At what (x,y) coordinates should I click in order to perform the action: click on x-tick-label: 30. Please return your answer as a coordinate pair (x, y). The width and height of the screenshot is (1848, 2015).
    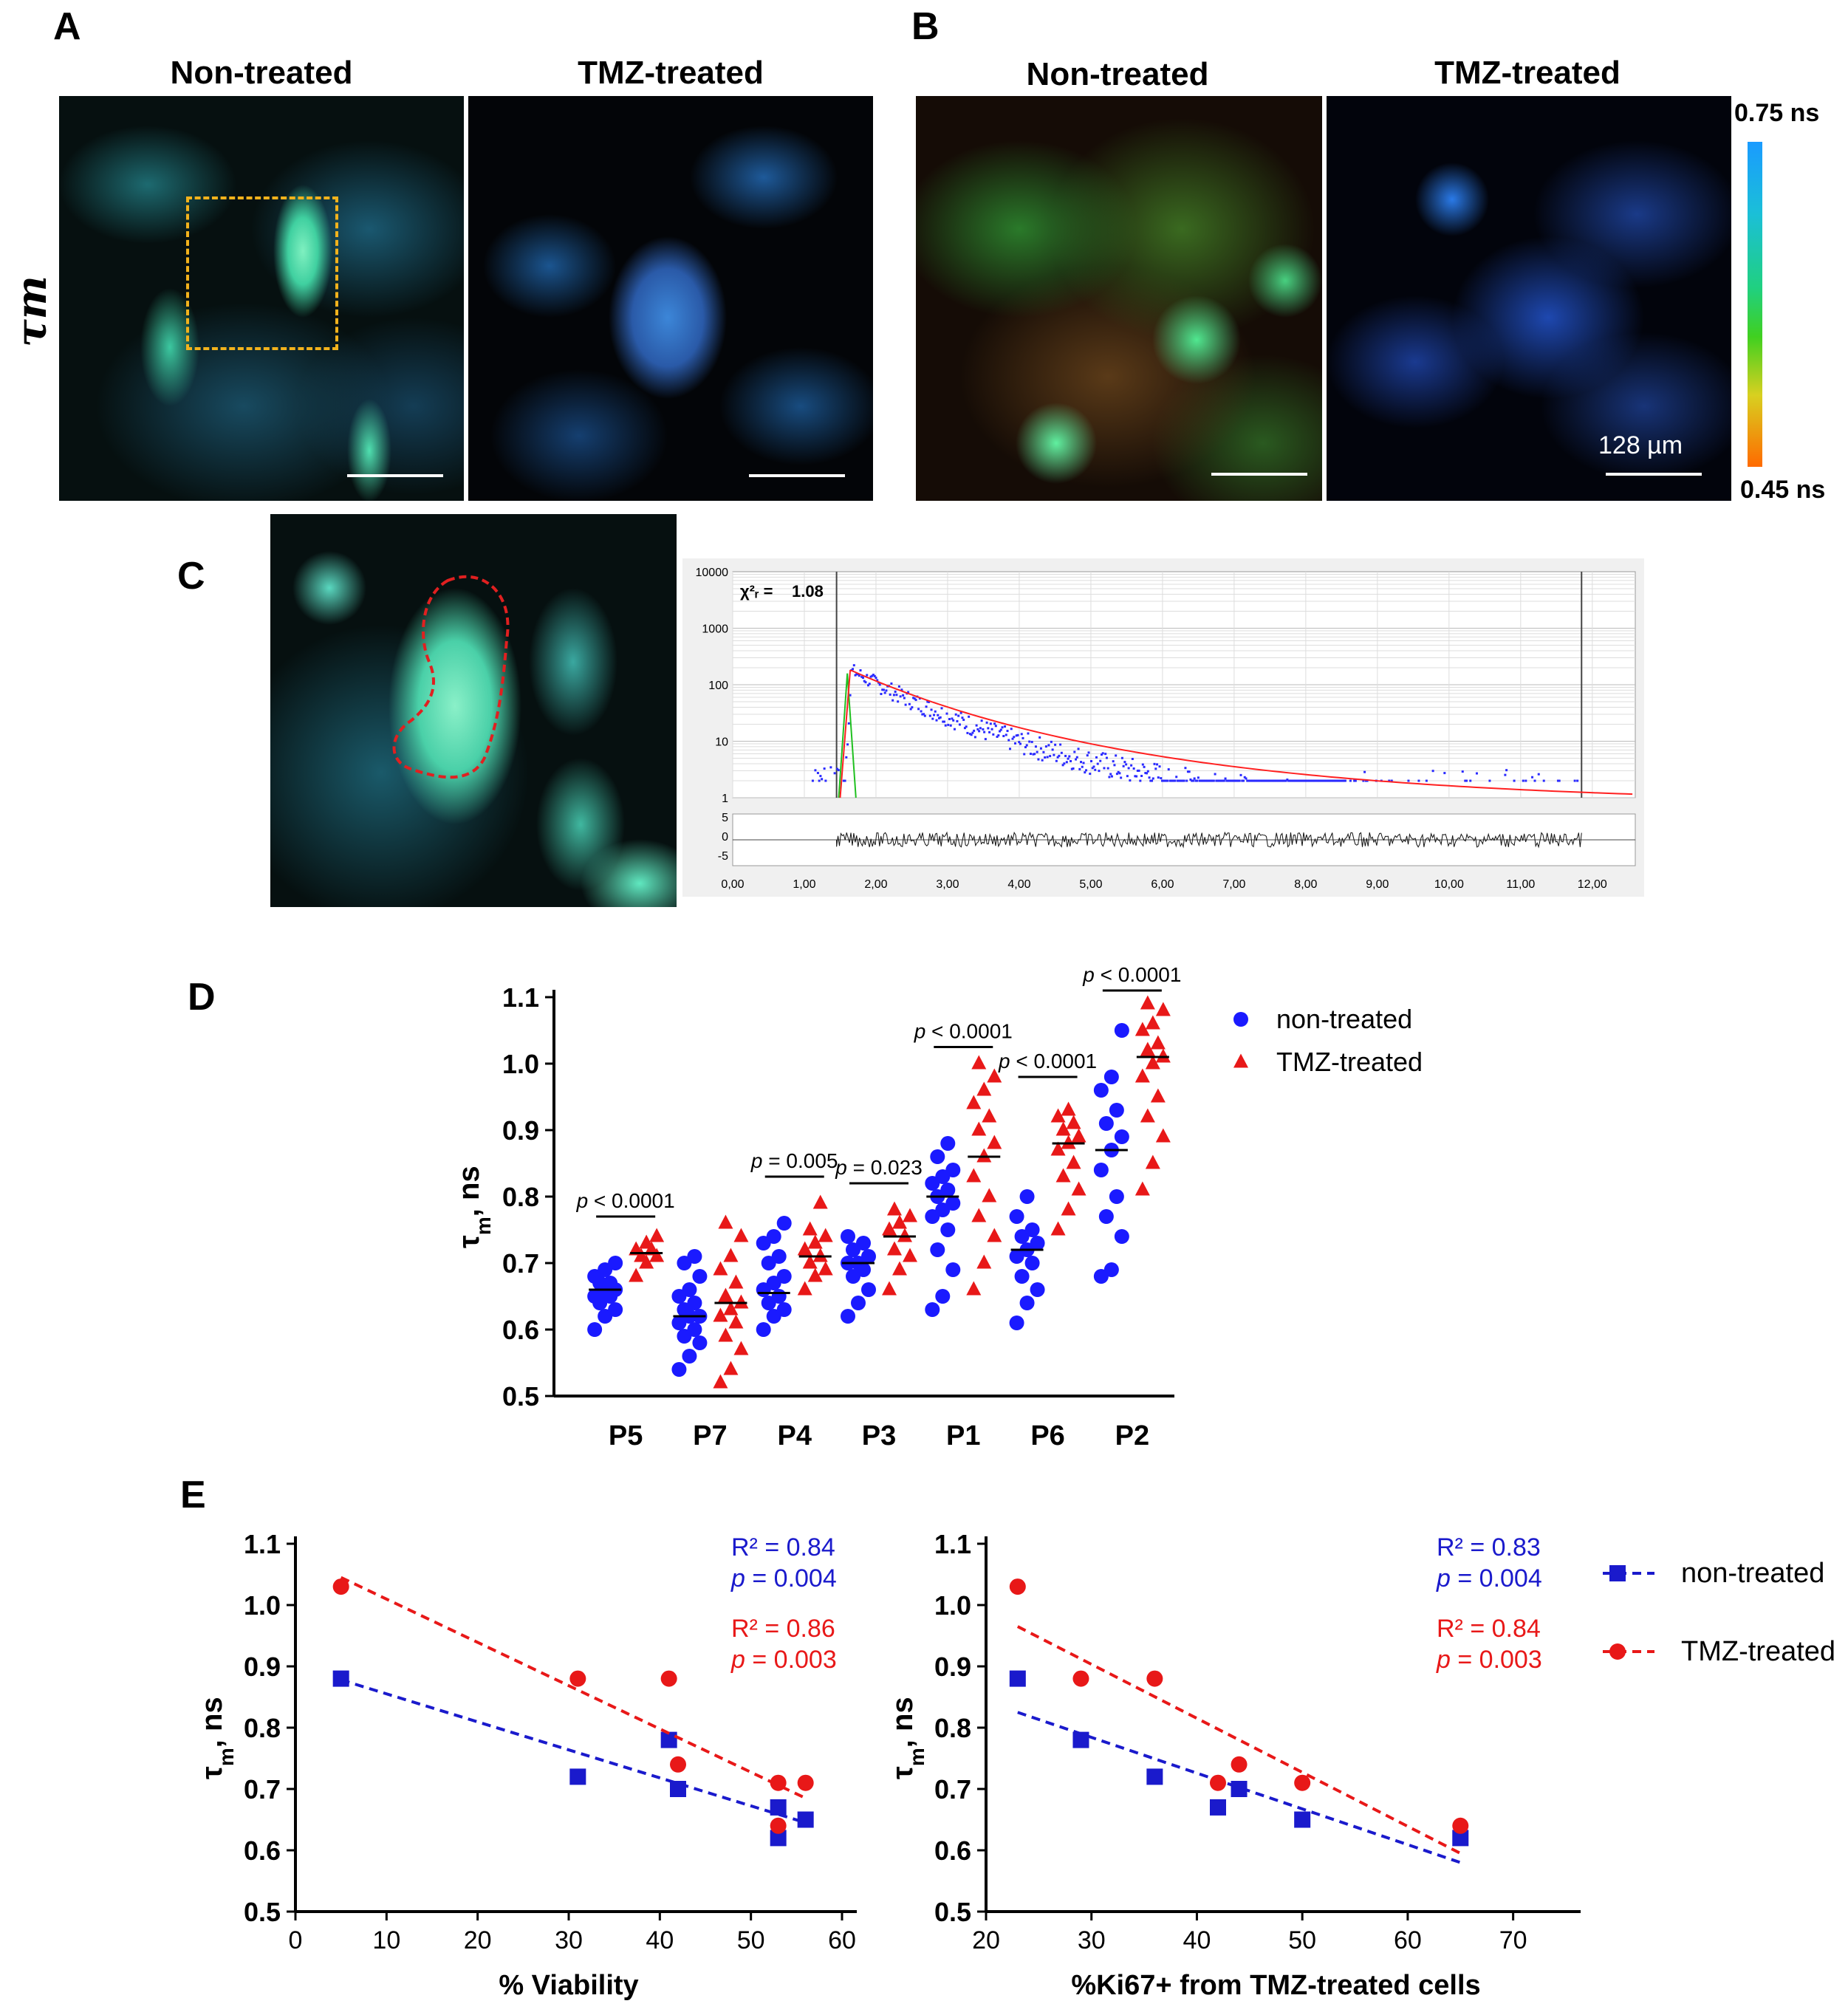
    Looking at the image, I should click on (569, 1940).